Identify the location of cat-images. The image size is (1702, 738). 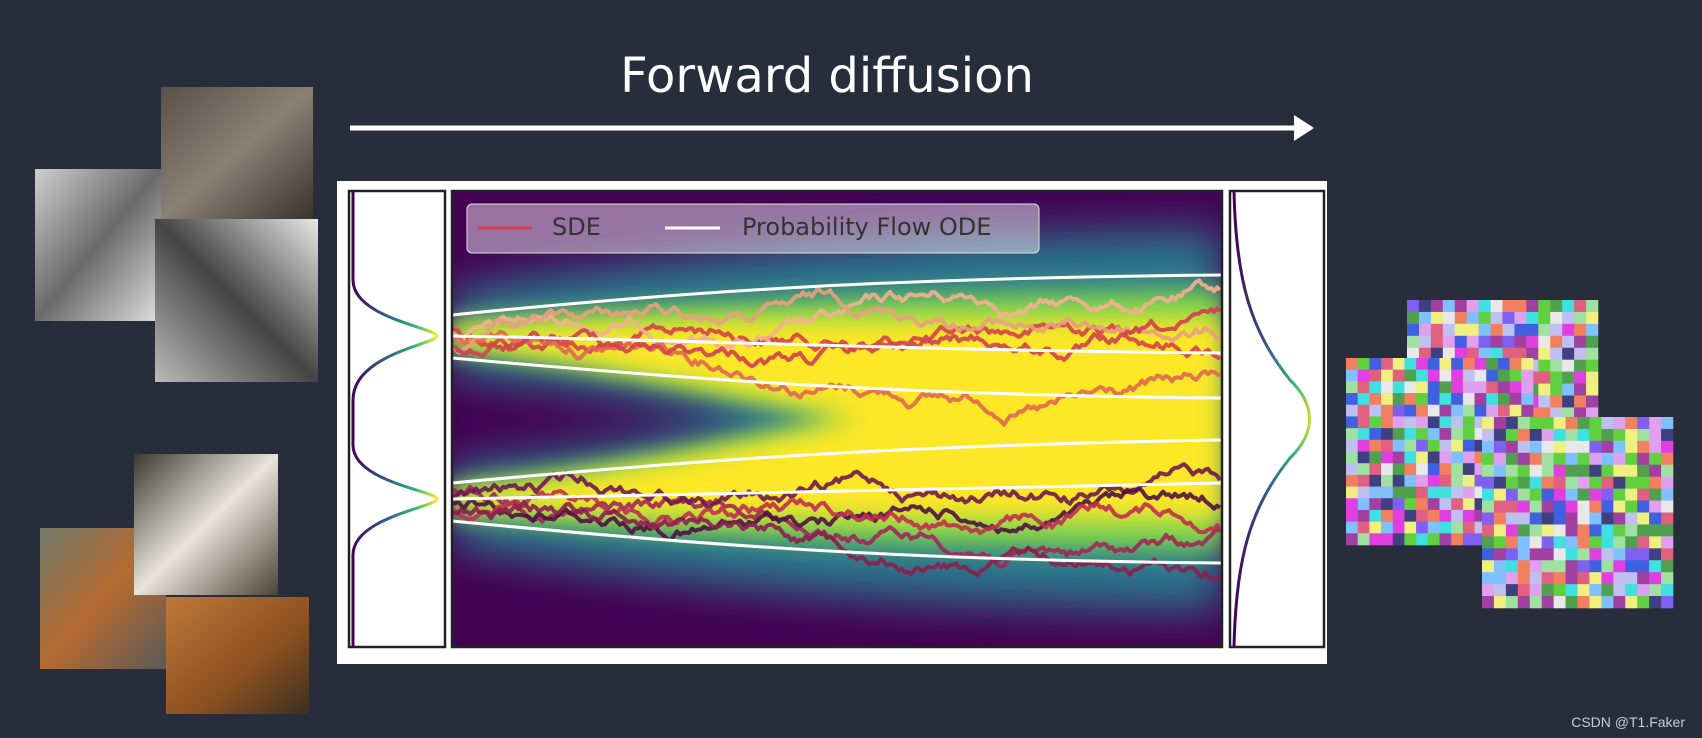
(176, 234).